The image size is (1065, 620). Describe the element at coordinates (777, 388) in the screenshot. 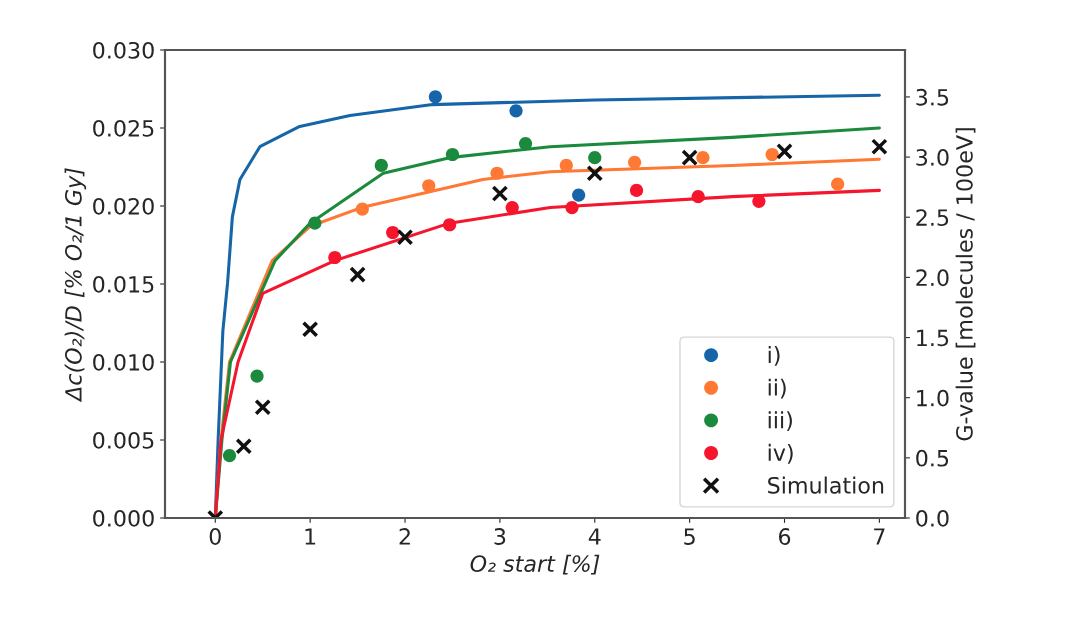

I see `legend-label: ii)` at that location.